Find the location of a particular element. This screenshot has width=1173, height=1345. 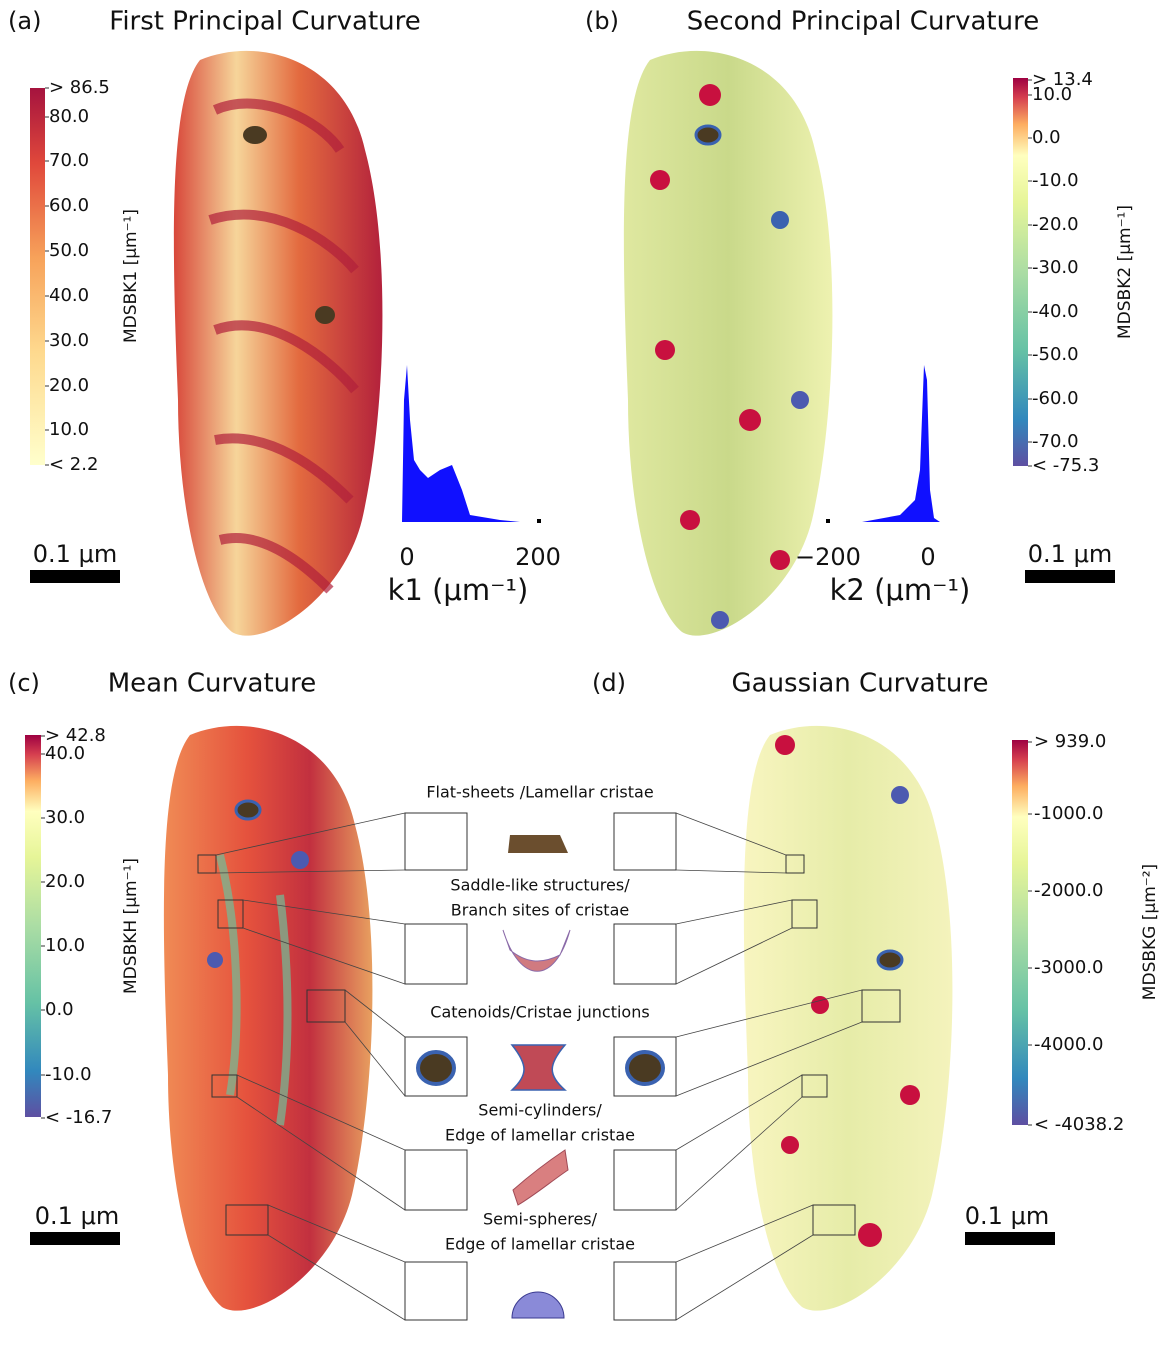

colorbar-tick-label: -2000.0 is located at coordinates (1068, 890).